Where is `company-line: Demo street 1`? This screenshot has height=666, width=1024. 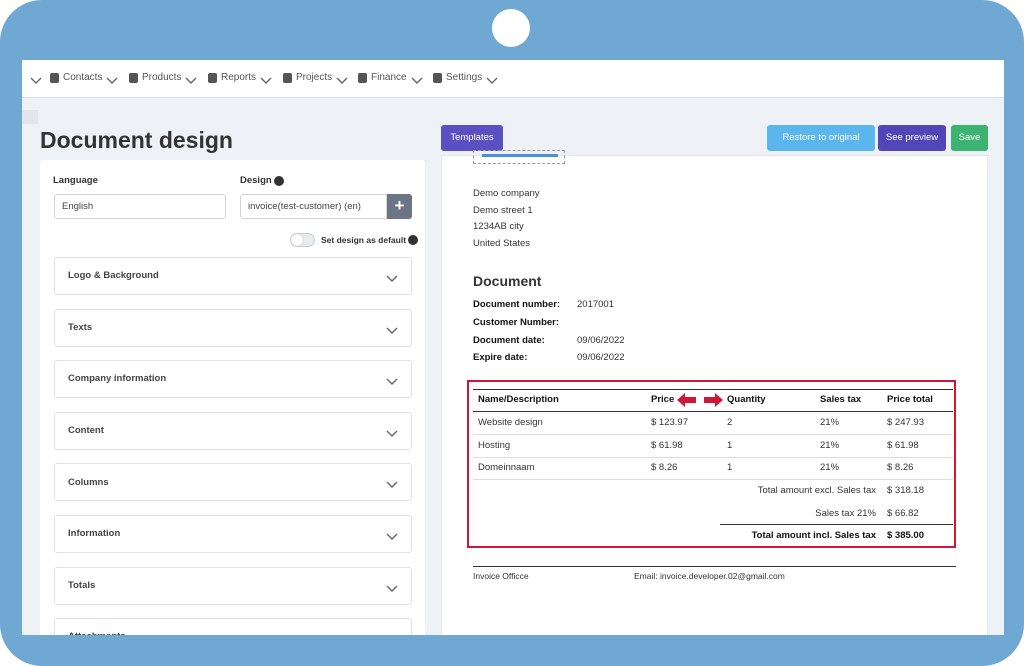
company-line: Demo street 1 is located at coordinates (503, 210).